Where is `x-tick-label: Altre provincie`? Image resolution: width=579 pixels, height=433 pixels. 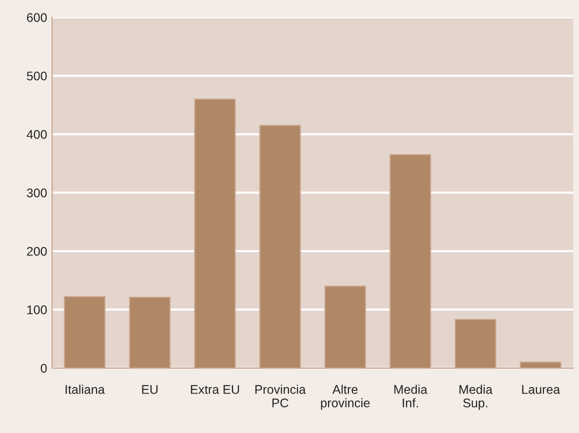
x-tick-label: Altre provincie is located at coordinates (345, 397).